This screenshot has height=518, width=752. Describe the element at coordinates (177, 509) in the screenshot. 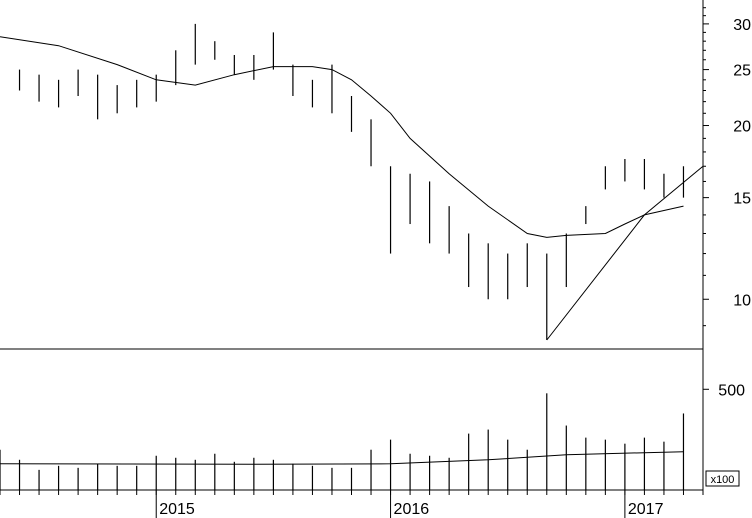

I see `year-label: 2015` at that location.